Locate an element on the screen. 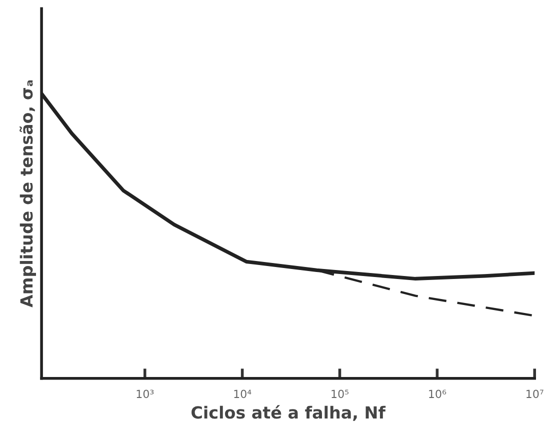 Image resolution: width=554 pixels, height=430 pixels. x-tick-label: 10⁴ is located at coordinates (243, 394).